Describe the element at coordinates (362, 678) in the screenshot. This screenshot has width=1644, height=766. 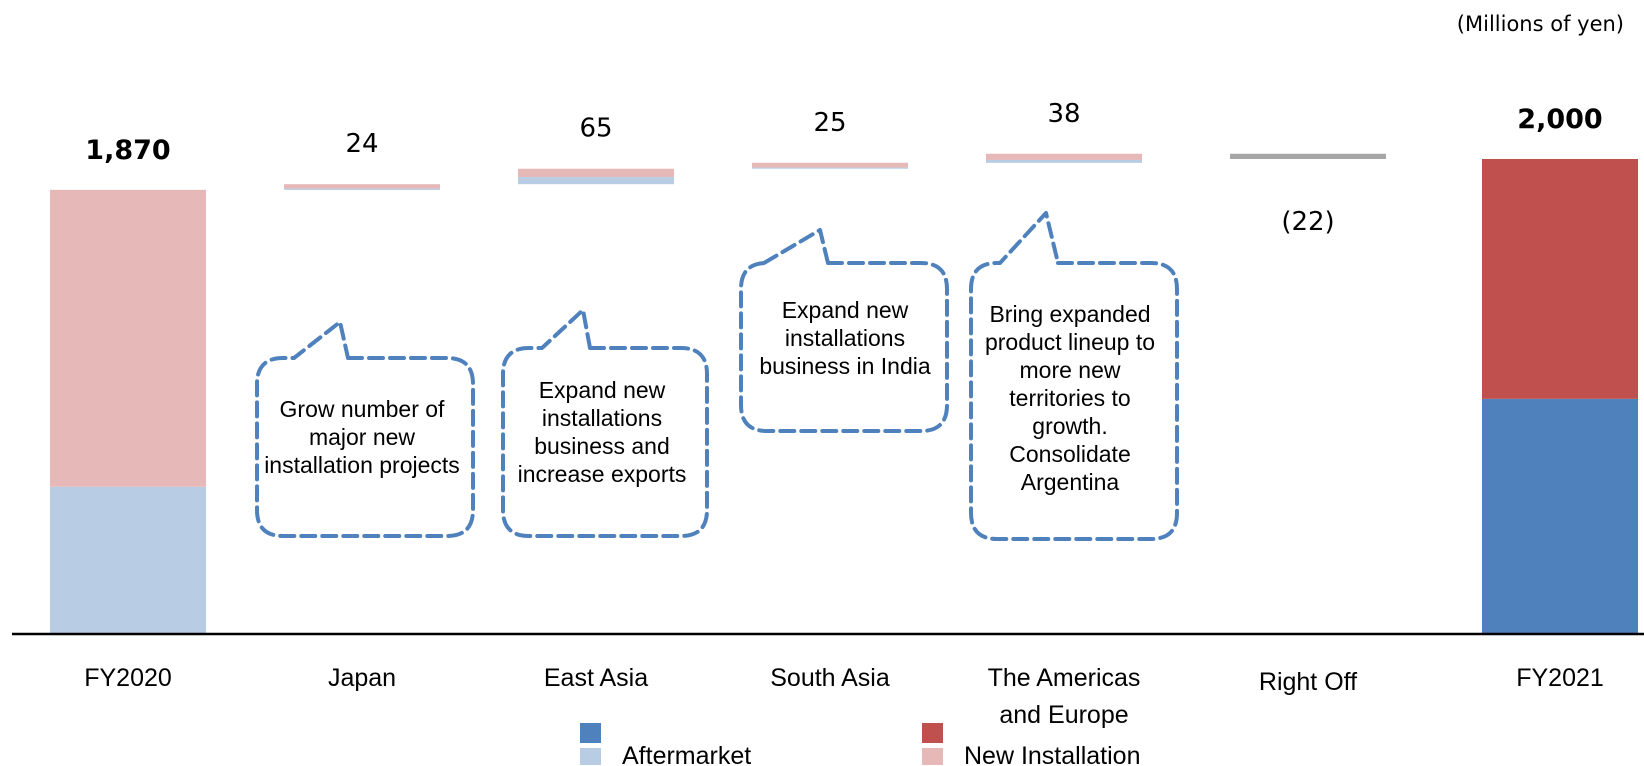
I see `category-label: Japan` at that location.